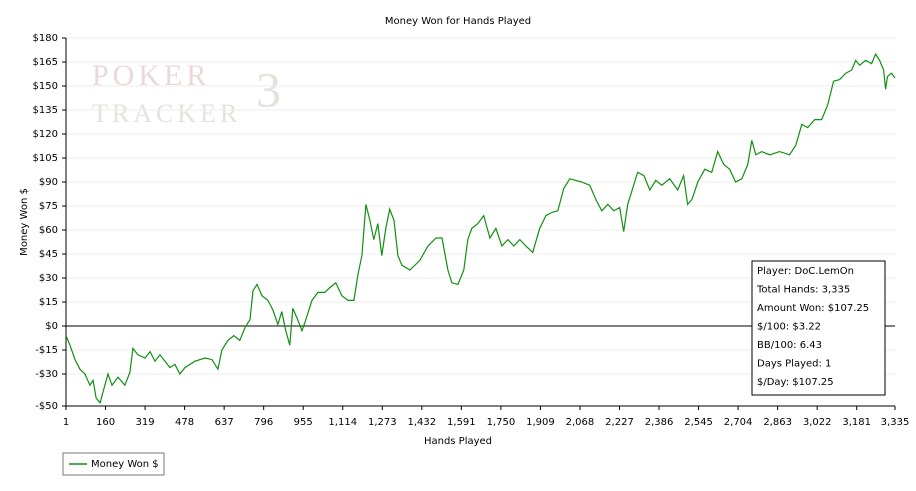 This screenshot has width=916, height=491. I want to click on legend-label: Money Won $, so click(125, 464).